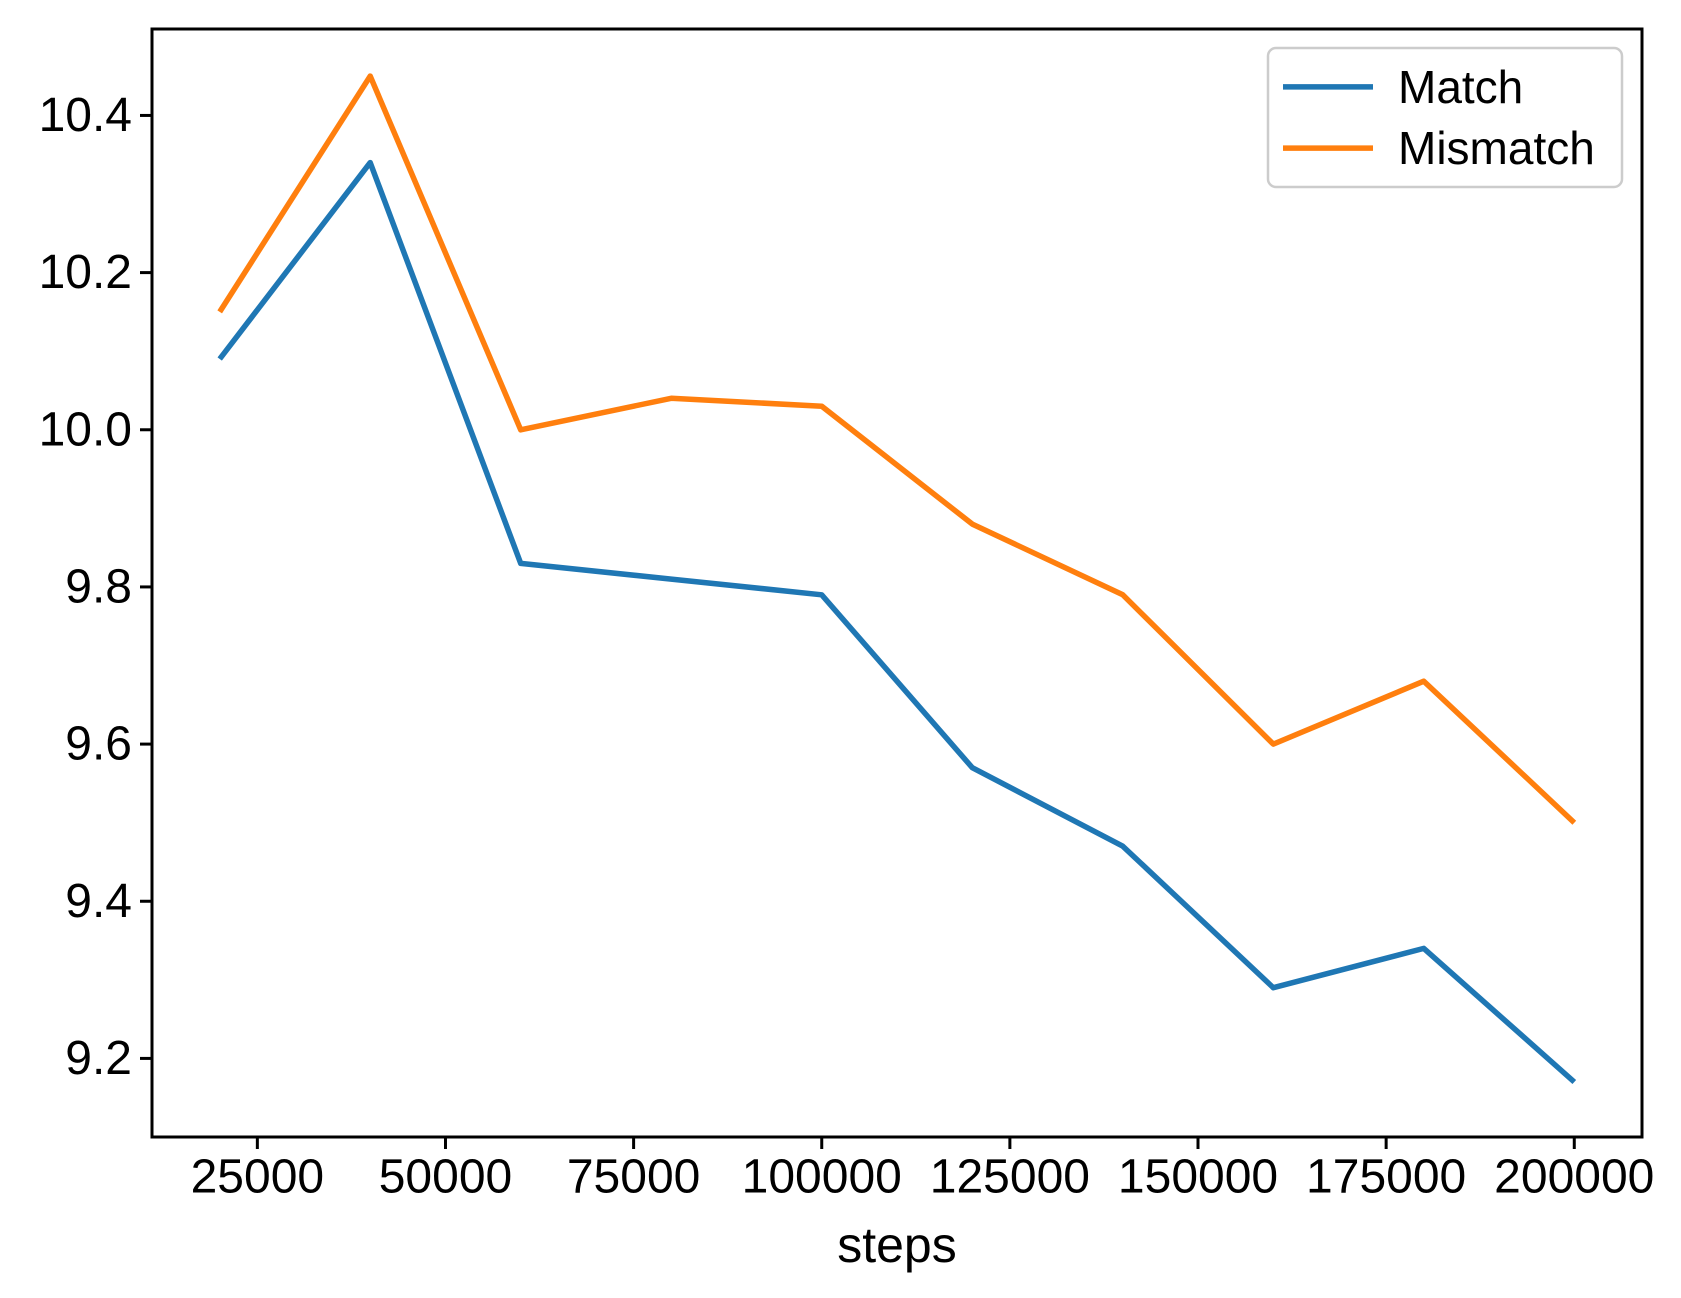 This screenshot has height=1298, width=1681. I want to click on x-tick-label: 75000, so click(633, 1177).